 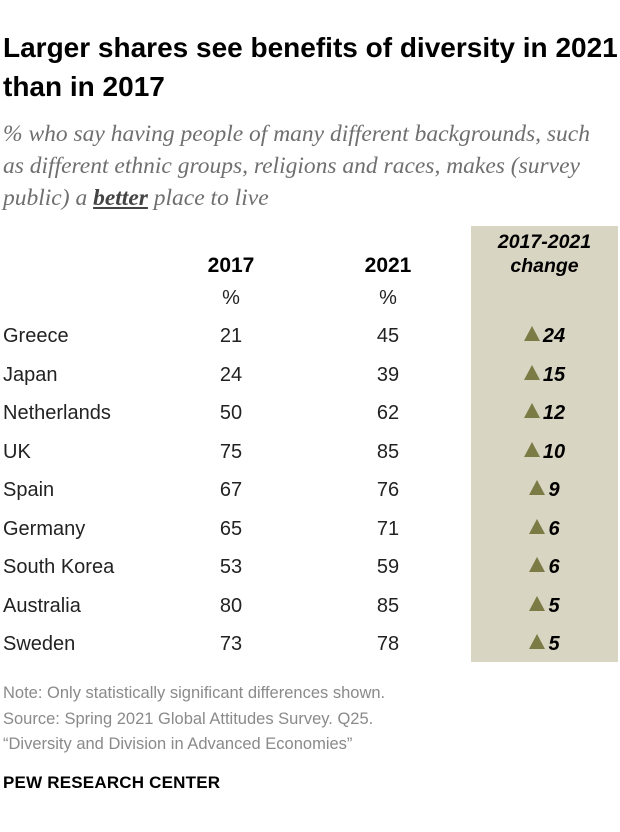 I want to click on value-2021: 71, so click(x=388, y=528).